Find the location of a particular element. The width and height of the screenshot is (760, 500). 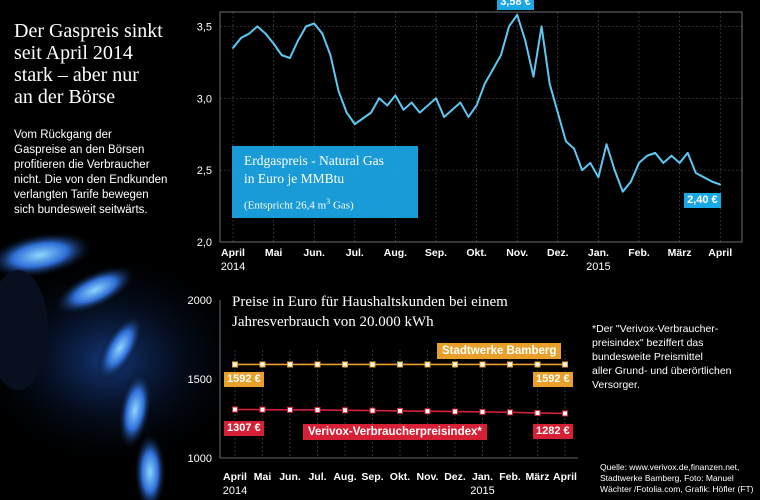

household-x-tick: Nov. is located at coordinates (428, 477).